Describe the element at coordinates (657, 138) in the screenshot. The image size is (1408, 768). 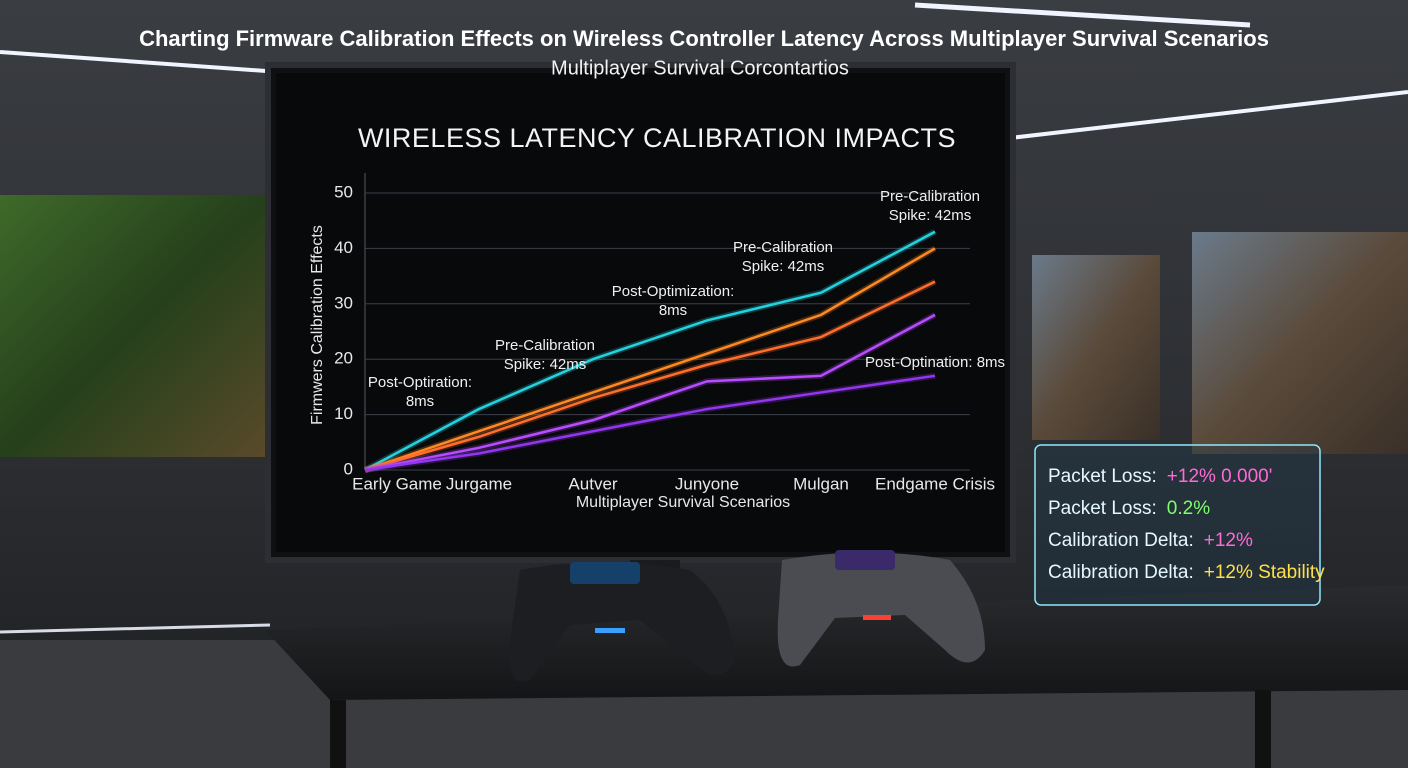
I see `chart-title: WIRELESS LATENCY CALIBRATION IMPACTS` at that location.